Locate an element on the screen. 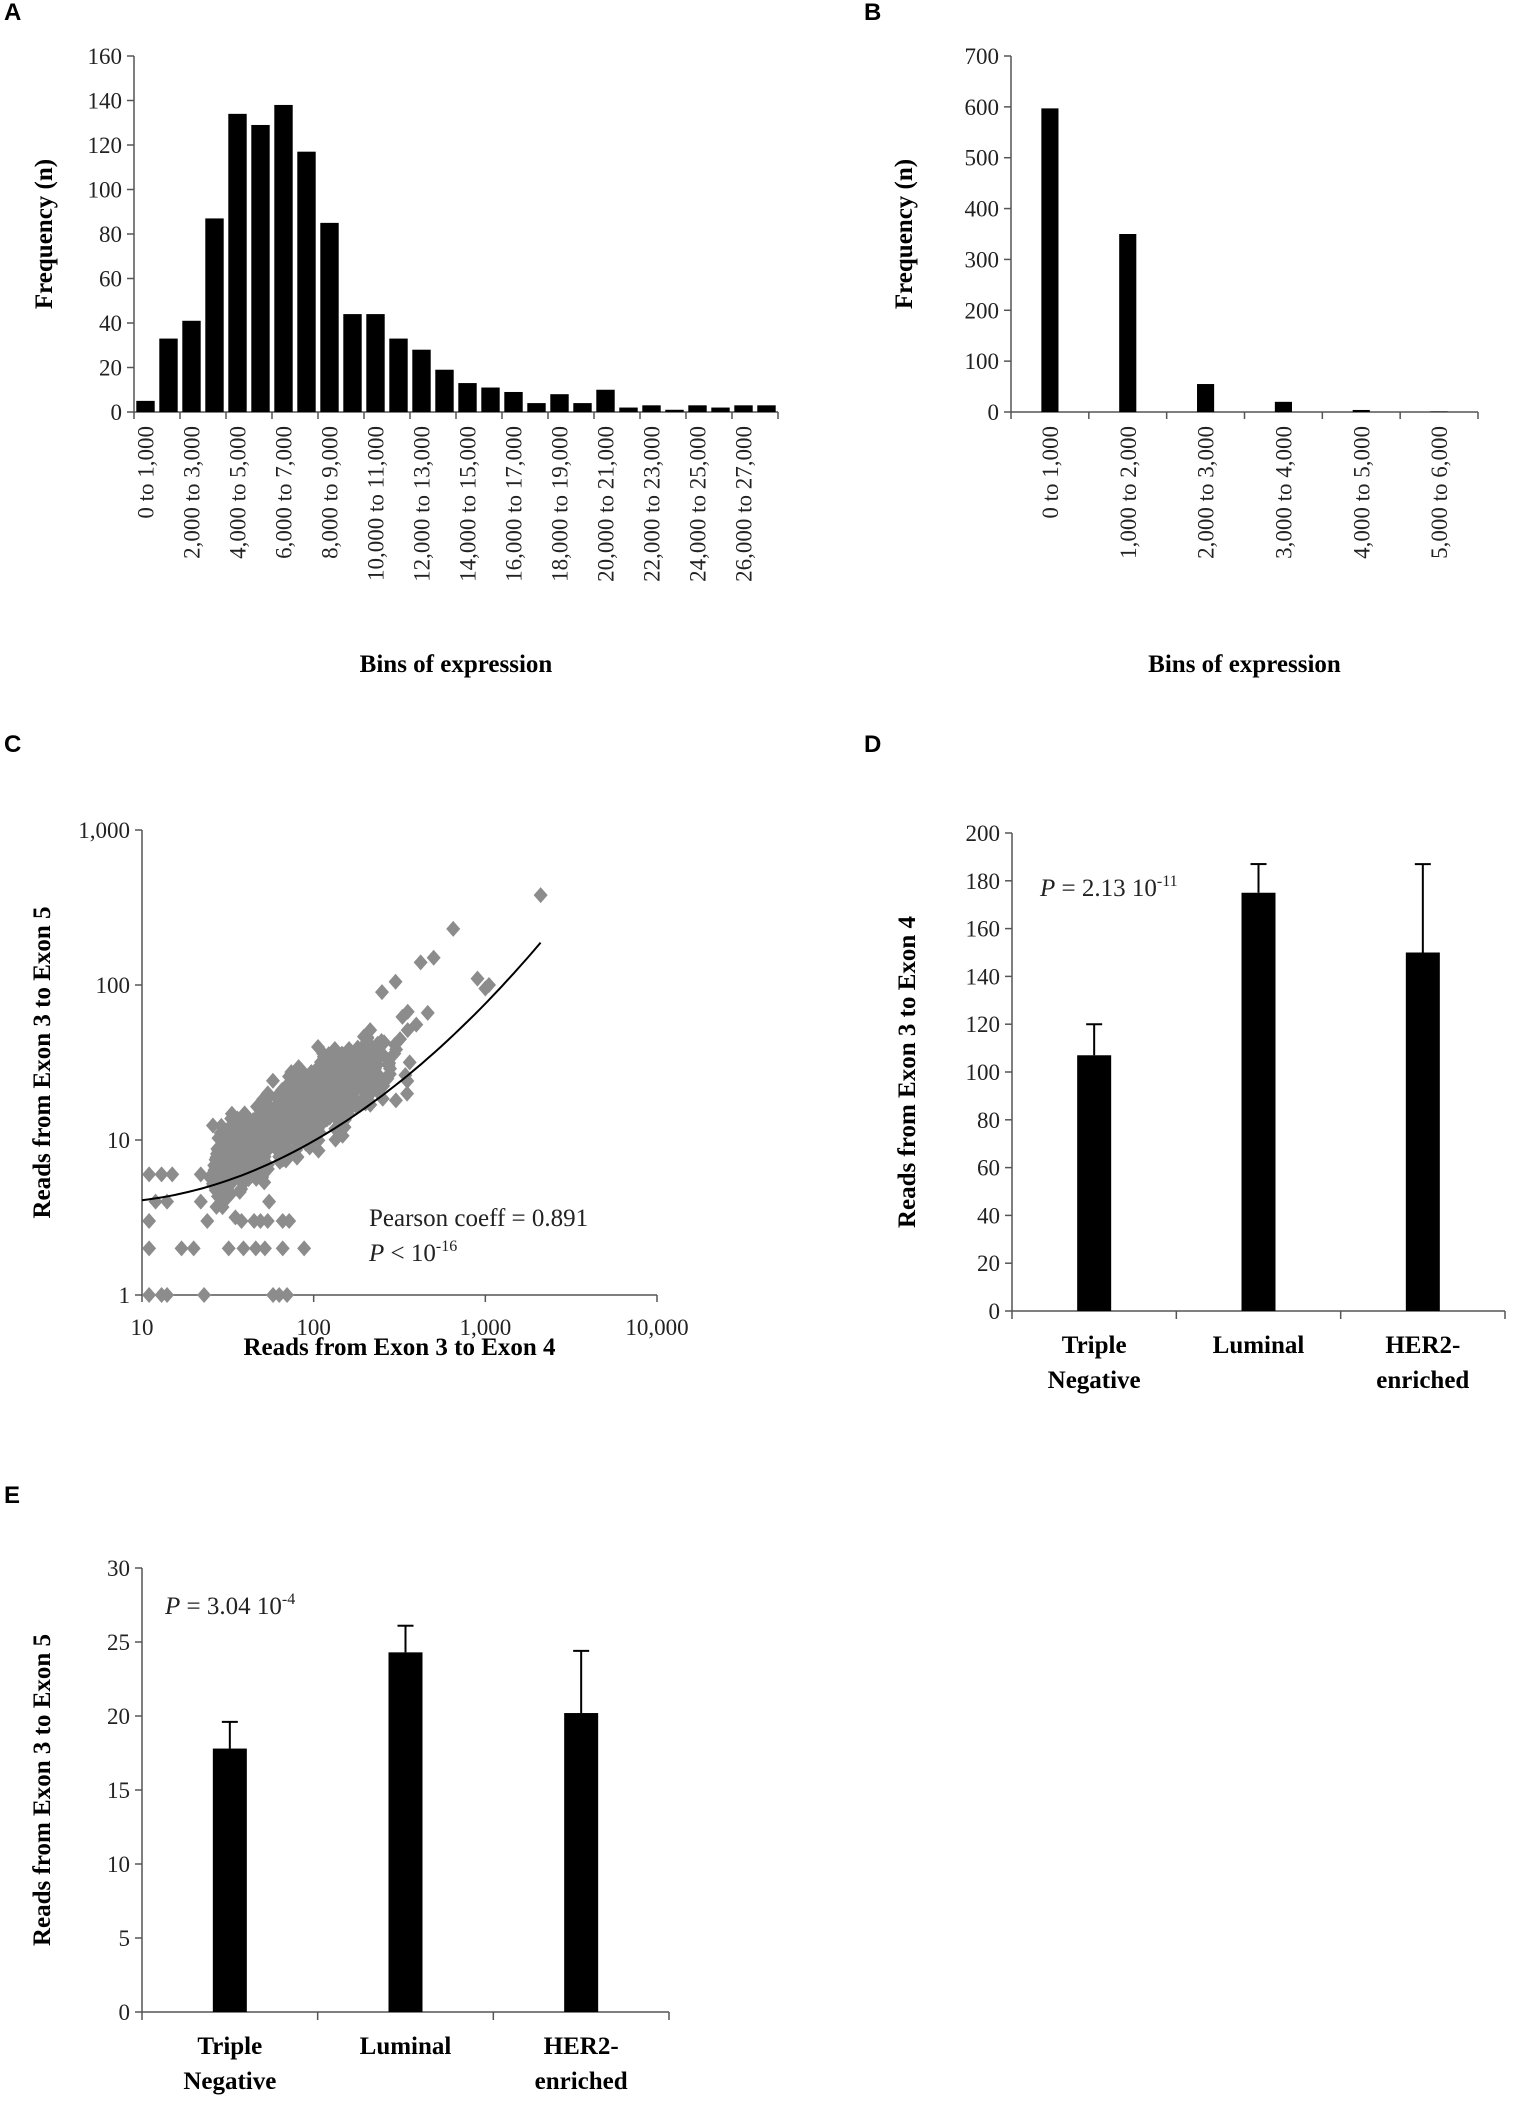  y-tick-label: 400 is located at coordinates (982, 209).